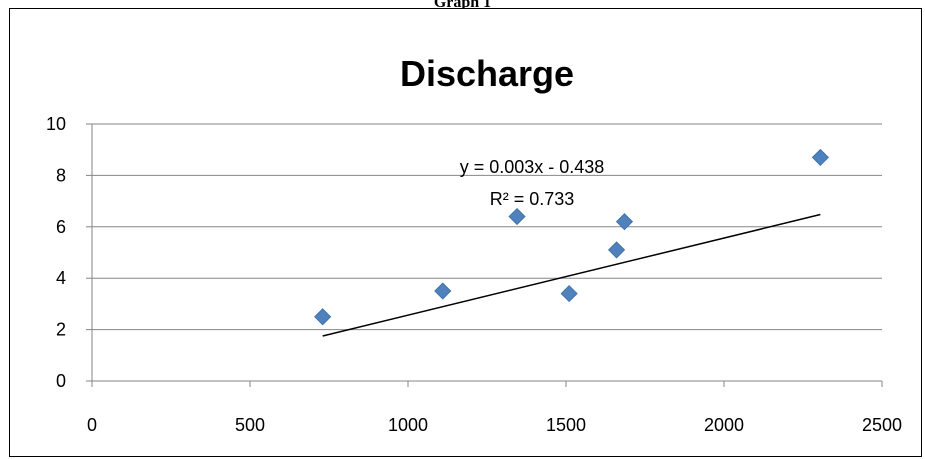 This screenshot has height=459, width=925. Describe the element at coordinates (61, 381) in the screenshot. I see `y-tick-label-0: 0` at that location.